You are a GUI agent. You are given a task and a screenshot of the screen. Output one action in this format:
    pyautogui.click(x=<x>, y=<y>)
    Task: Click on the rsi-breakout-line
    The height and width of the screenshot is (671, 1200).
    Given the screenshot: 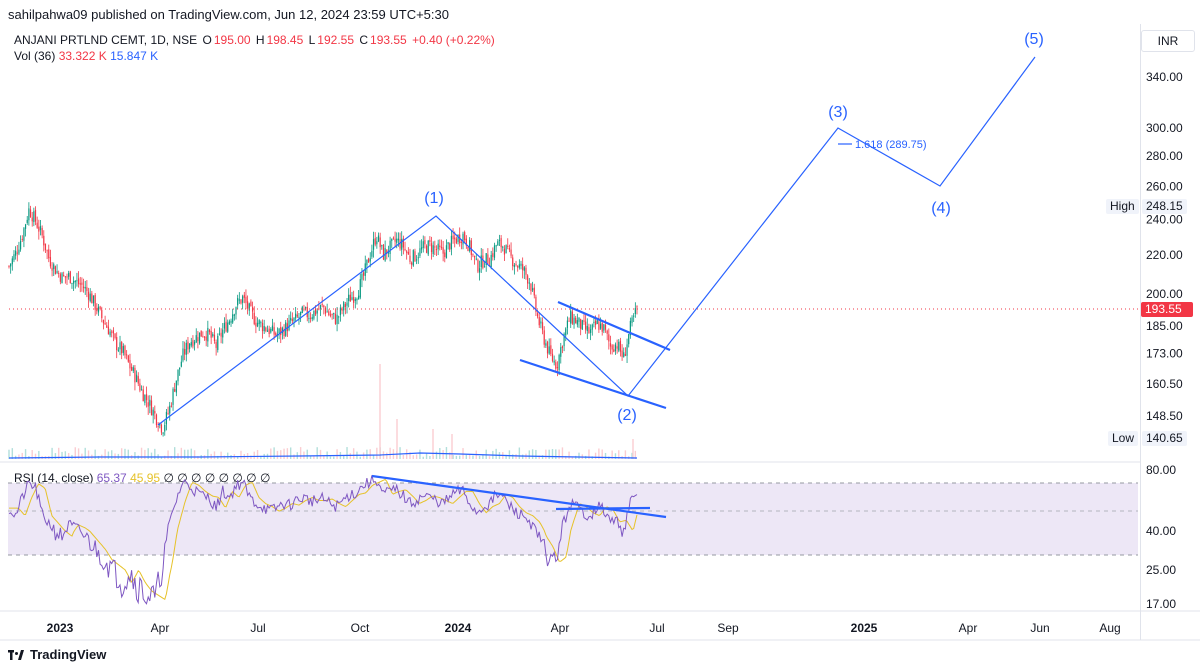 What is the action you would take?
    pyautogui.click(x=603, y=508)
    